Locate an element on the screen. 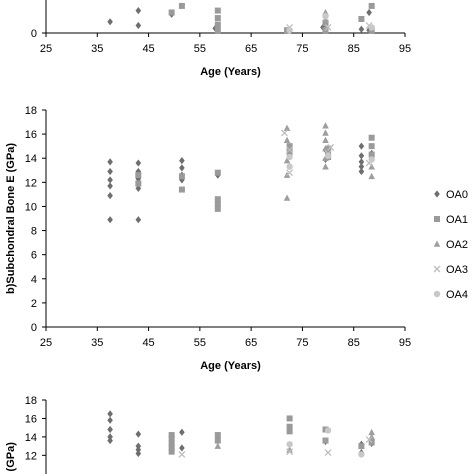  y-tick-label: 2 is located at coordinates (34, 304).